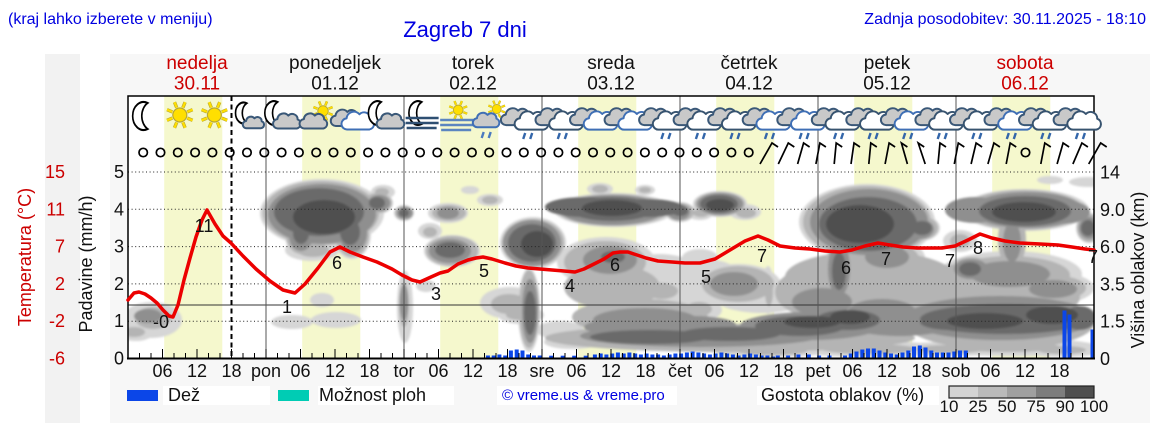 Image resolution: width=1152 pixels, height=443 pixels. What do you see at coordinates (1112, 284) in the screenshot?
I see `svg-text: 3.5` at bounding box center [1112, 284].